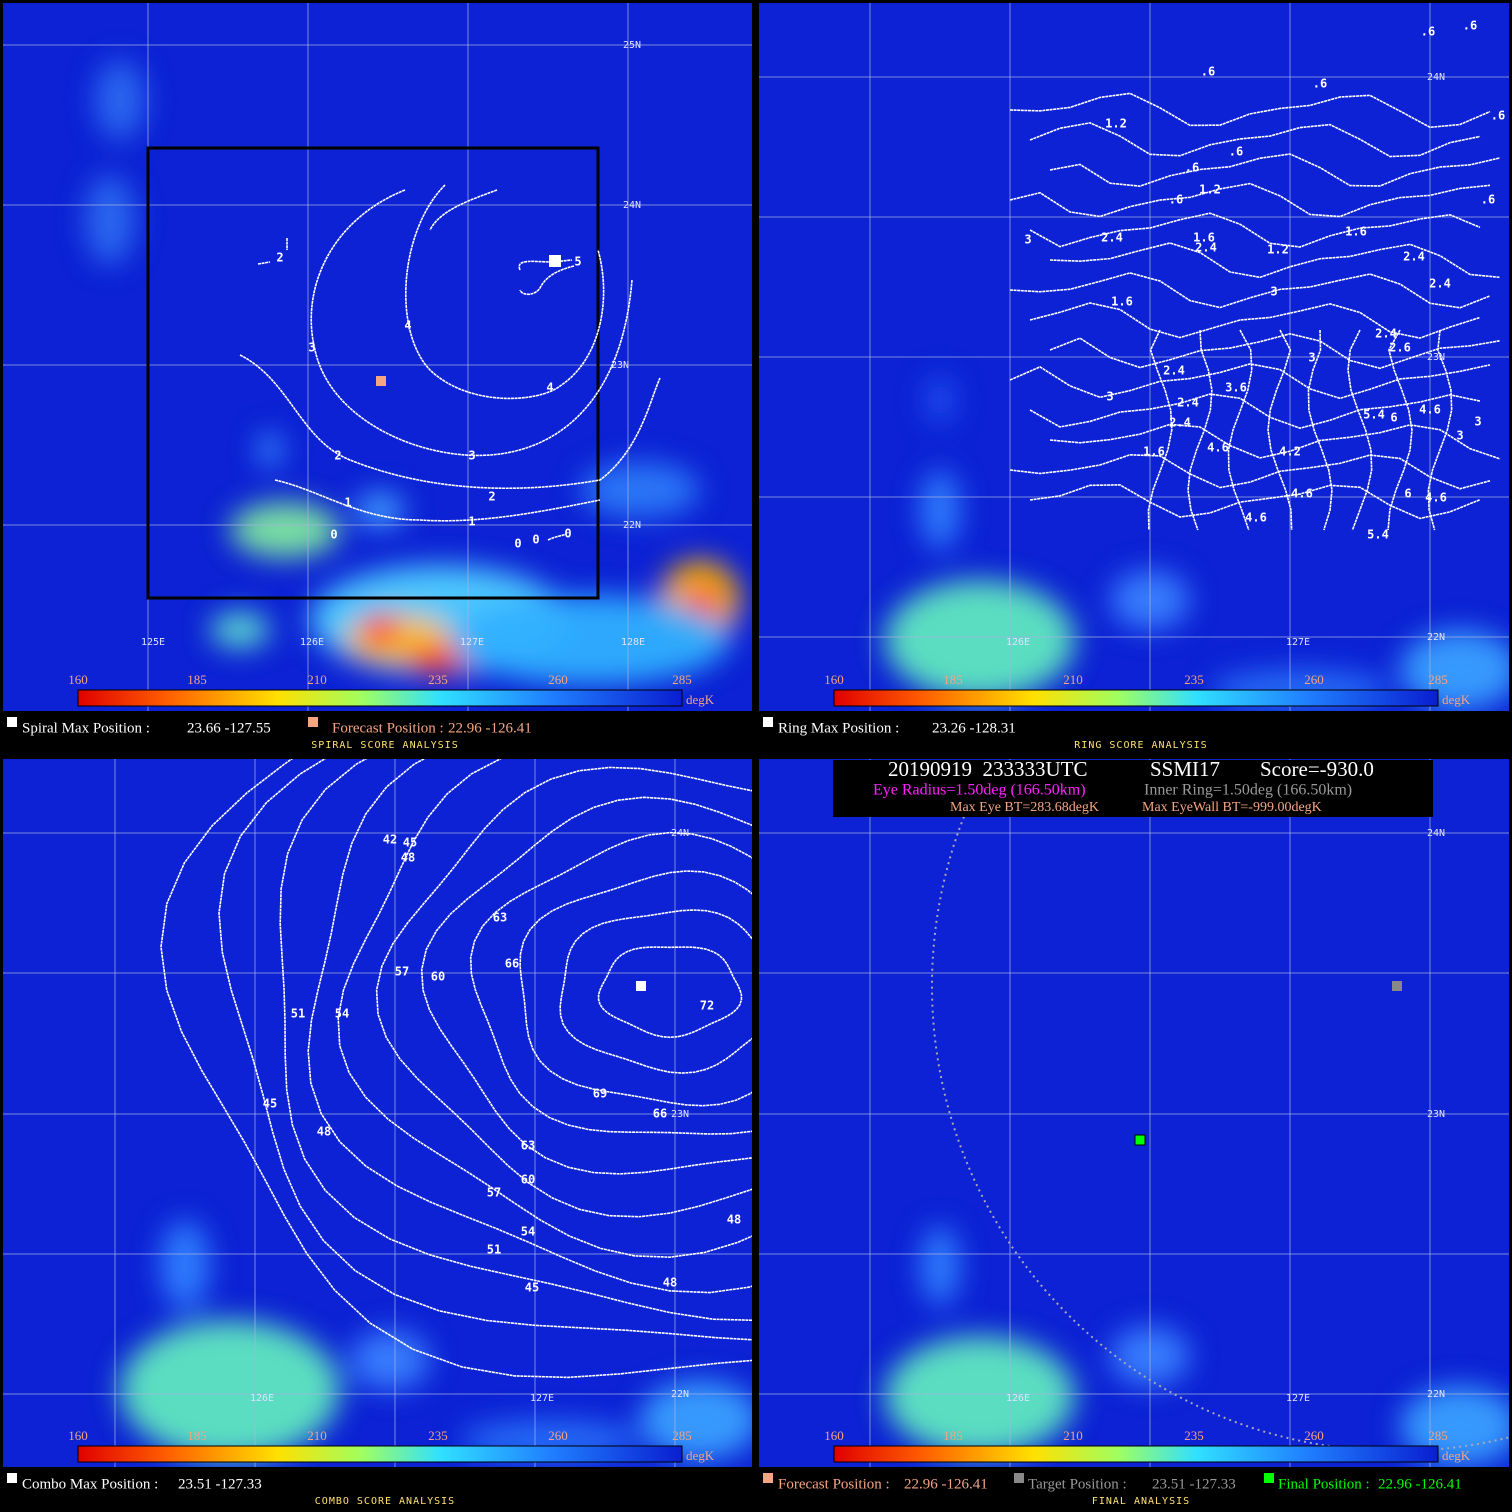  What do you see at coordinates (558, 1435) in the screenshot?
I see `colorbar-tick-label: 260` at bounding box center [558, 1435].